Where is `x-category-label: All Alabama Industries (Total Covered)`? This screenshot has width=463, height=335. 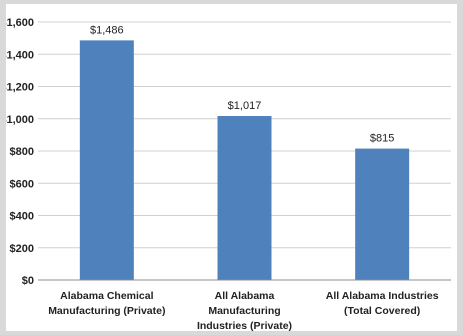
x-category-label: All Alabama Industries (Total Covered) is located at coordinates (382, 303).